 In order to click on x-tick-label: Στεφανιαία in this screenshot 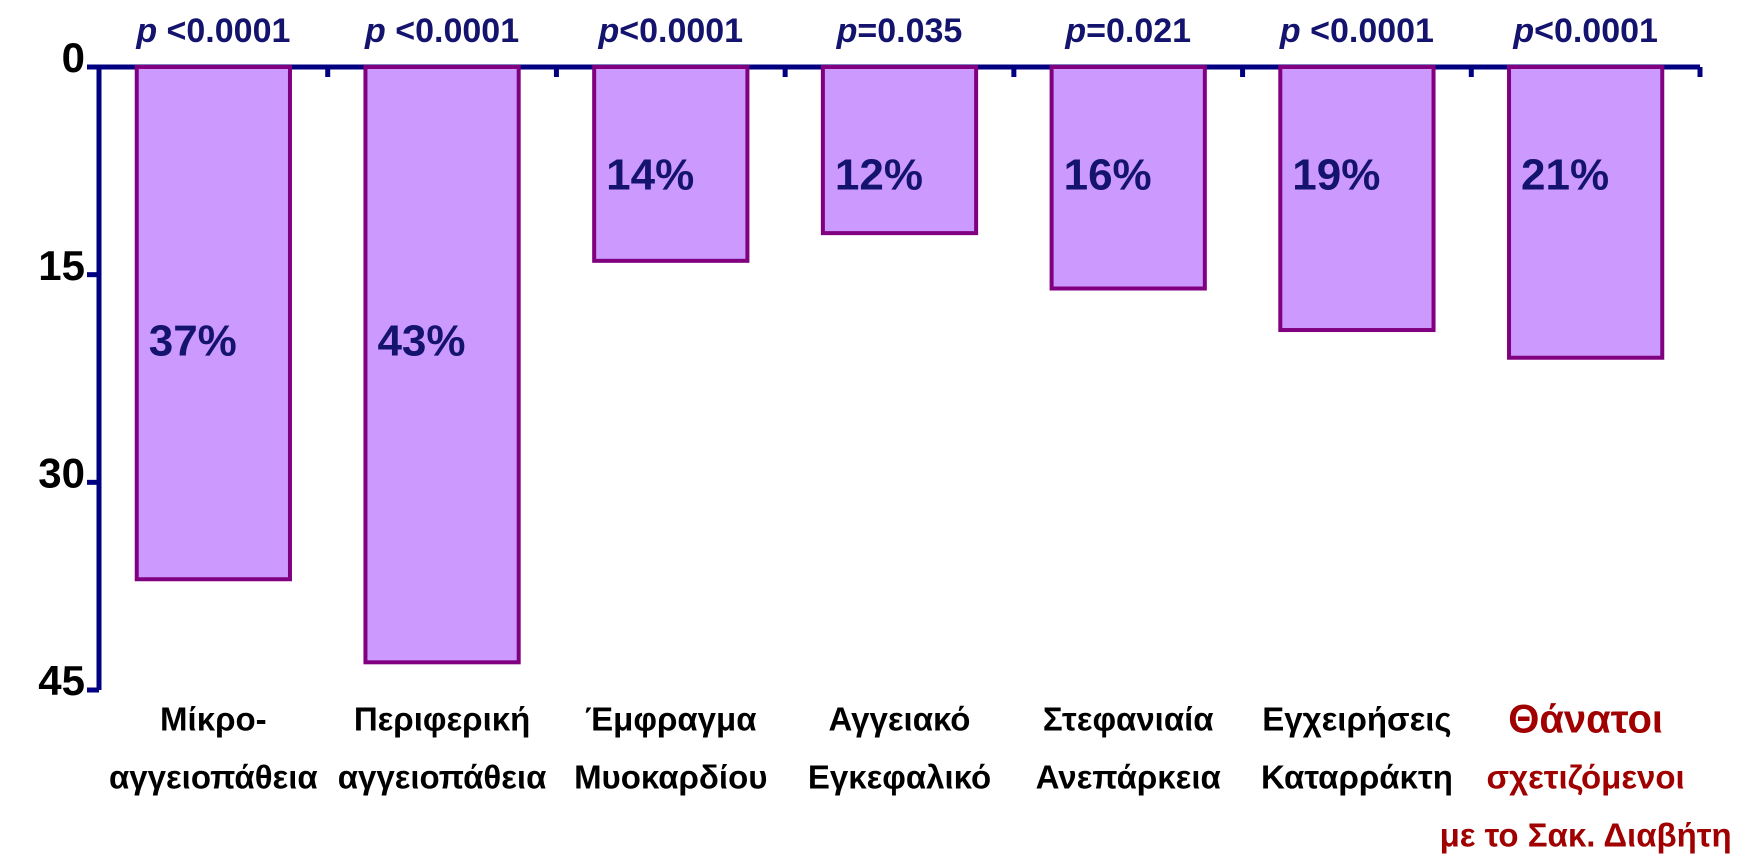, I will do `click(1128, 719)`.